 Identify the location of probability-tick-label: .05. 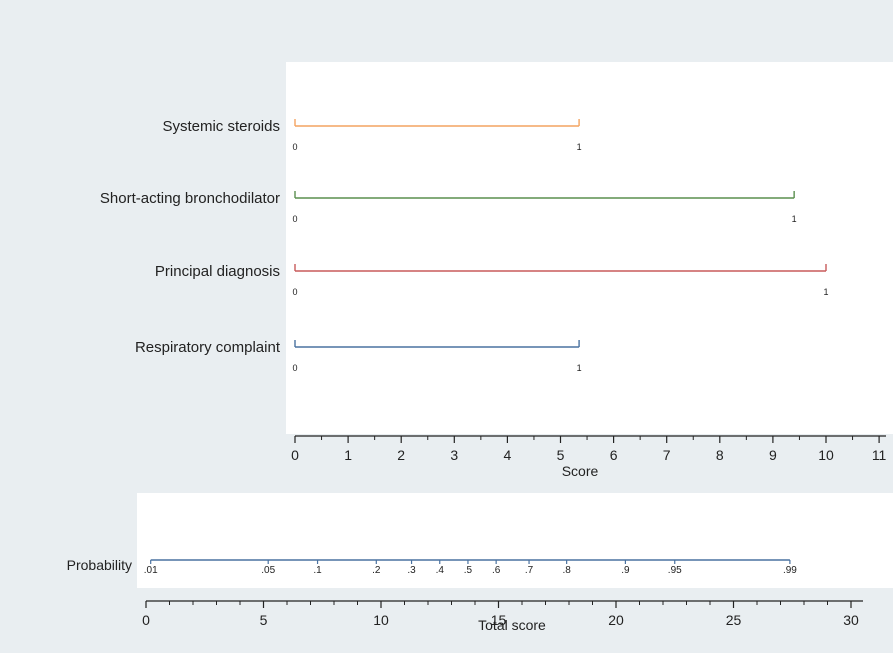
(268, 570).